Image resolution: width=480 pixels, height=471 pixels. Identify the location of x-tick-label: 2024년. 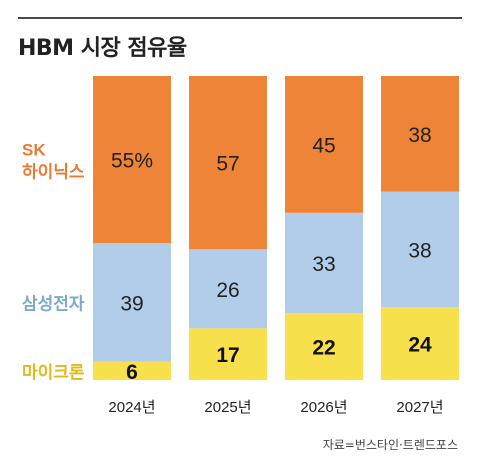
(131, 407).